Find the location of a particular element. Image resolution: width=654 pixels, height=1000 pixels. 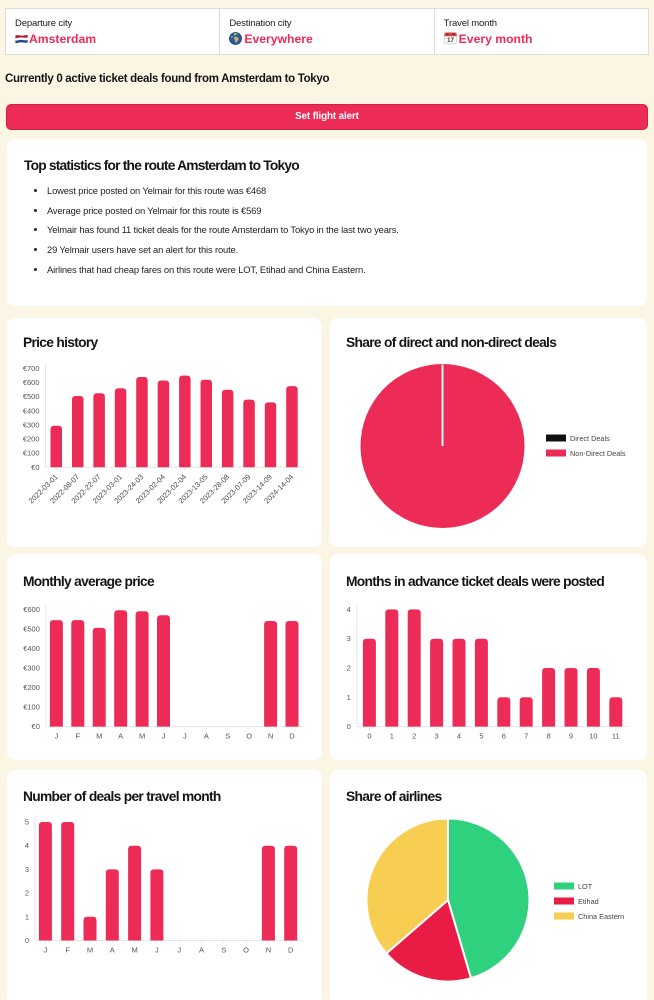

svg-text: Non-Direct Deals is located at coordinates (598, 453).